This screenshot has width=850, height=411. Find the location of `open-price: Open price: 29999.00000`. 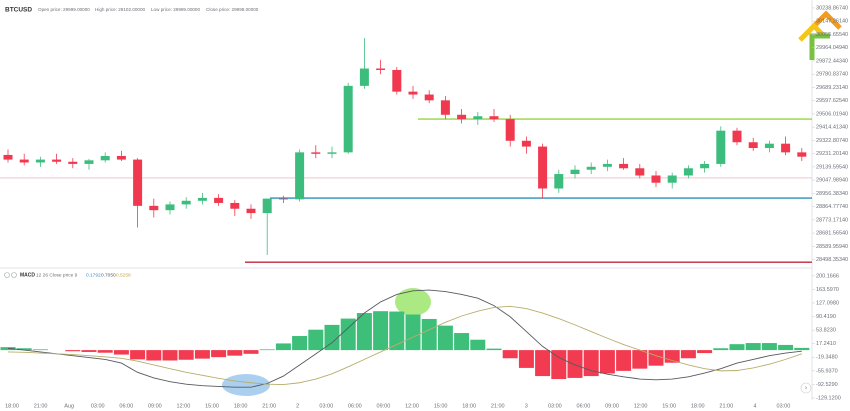

open-price: Open price: 29999.00000 is located at coordinates (64, 9).